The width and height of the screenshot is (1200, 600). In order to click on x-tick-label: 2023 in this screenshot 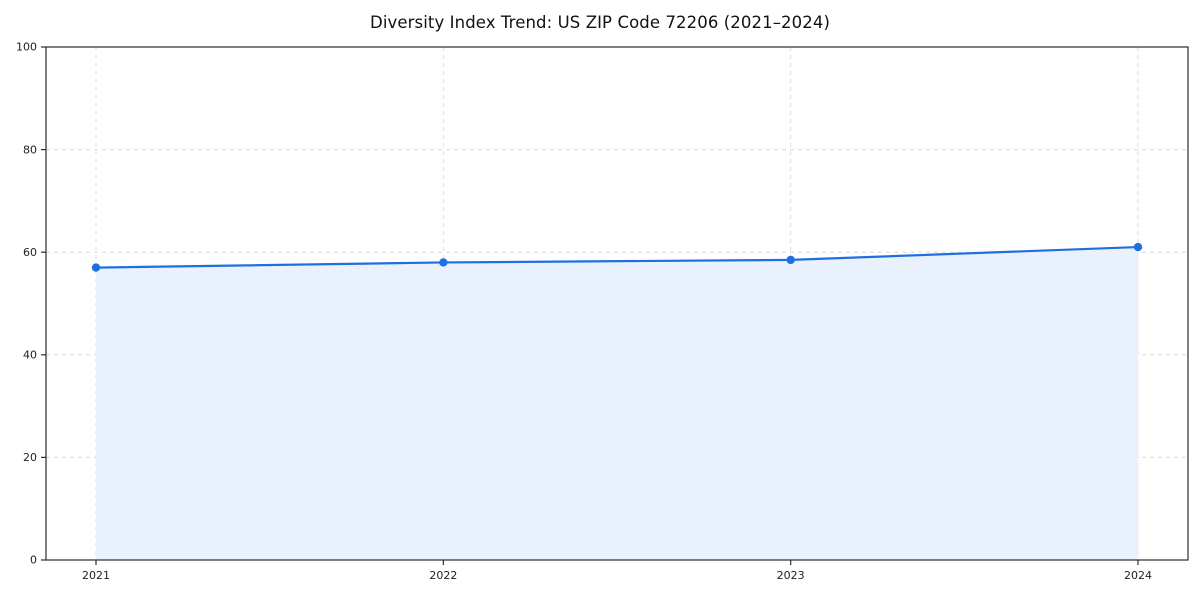, I will do `click(791, 575)`.